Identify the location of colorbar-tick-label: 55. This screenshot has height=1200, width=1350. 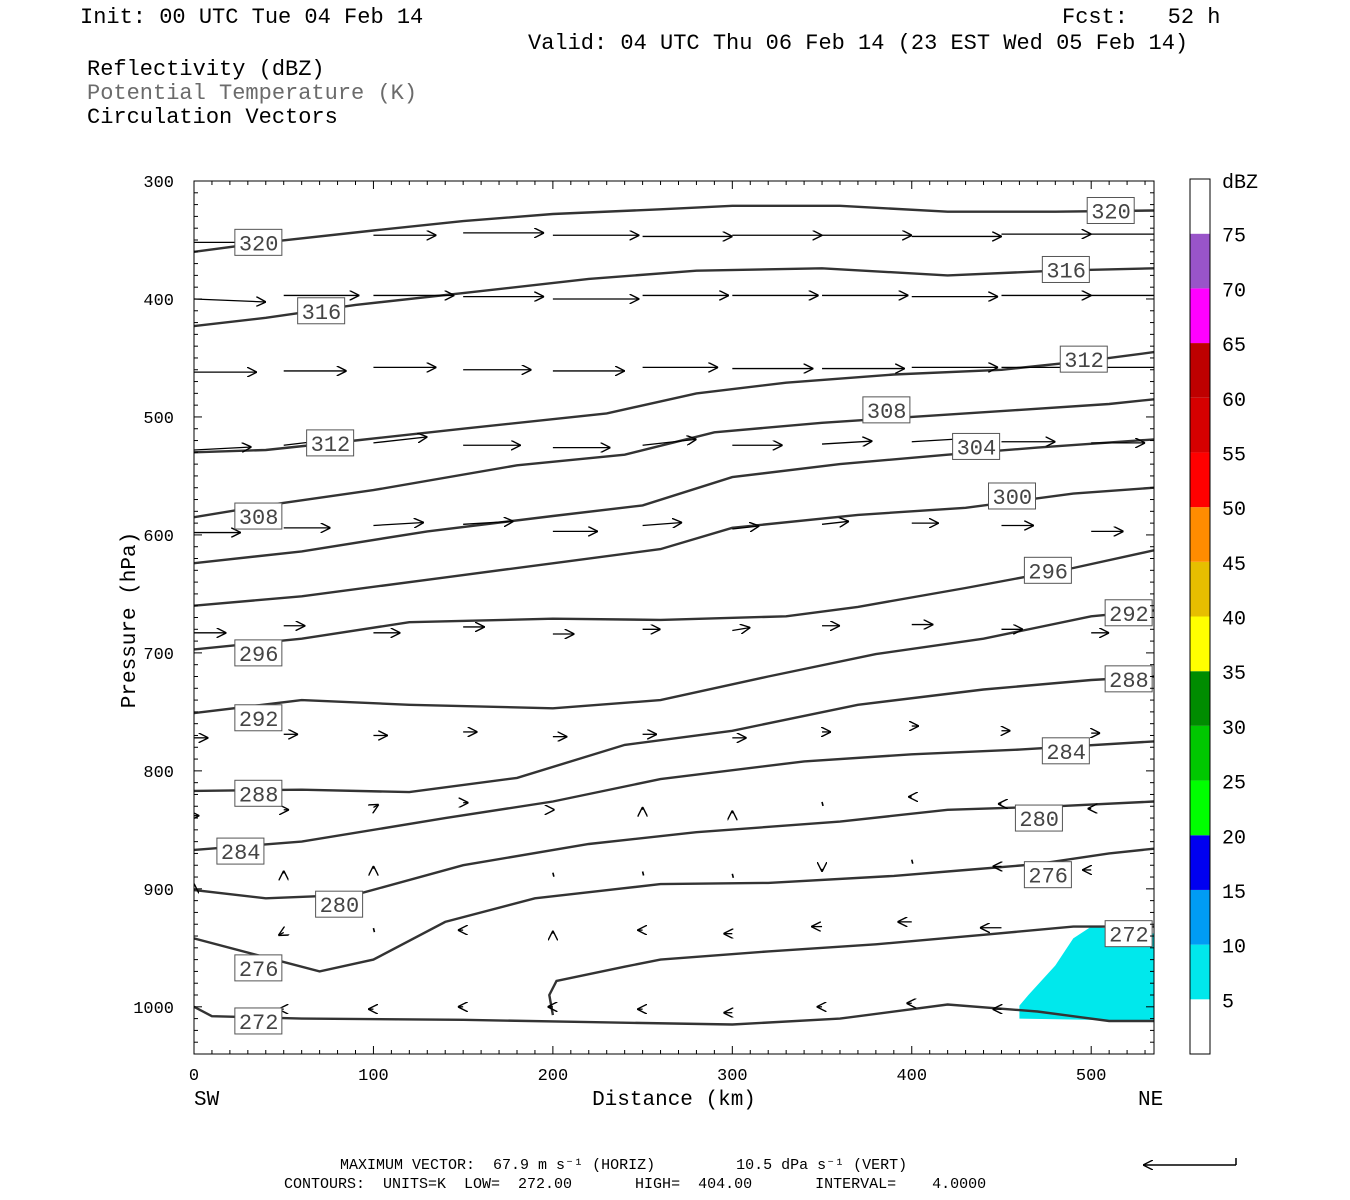
(1234, 455).